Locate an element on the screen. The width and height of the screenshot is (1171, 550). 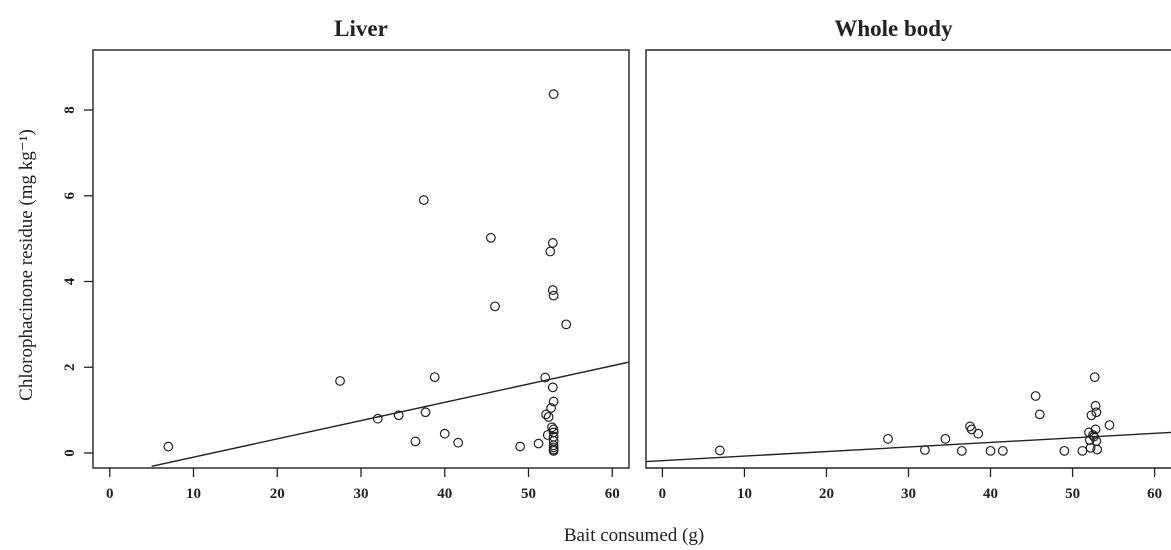
x-tick-label-liver: 10 is located at coordinates (193, 494).